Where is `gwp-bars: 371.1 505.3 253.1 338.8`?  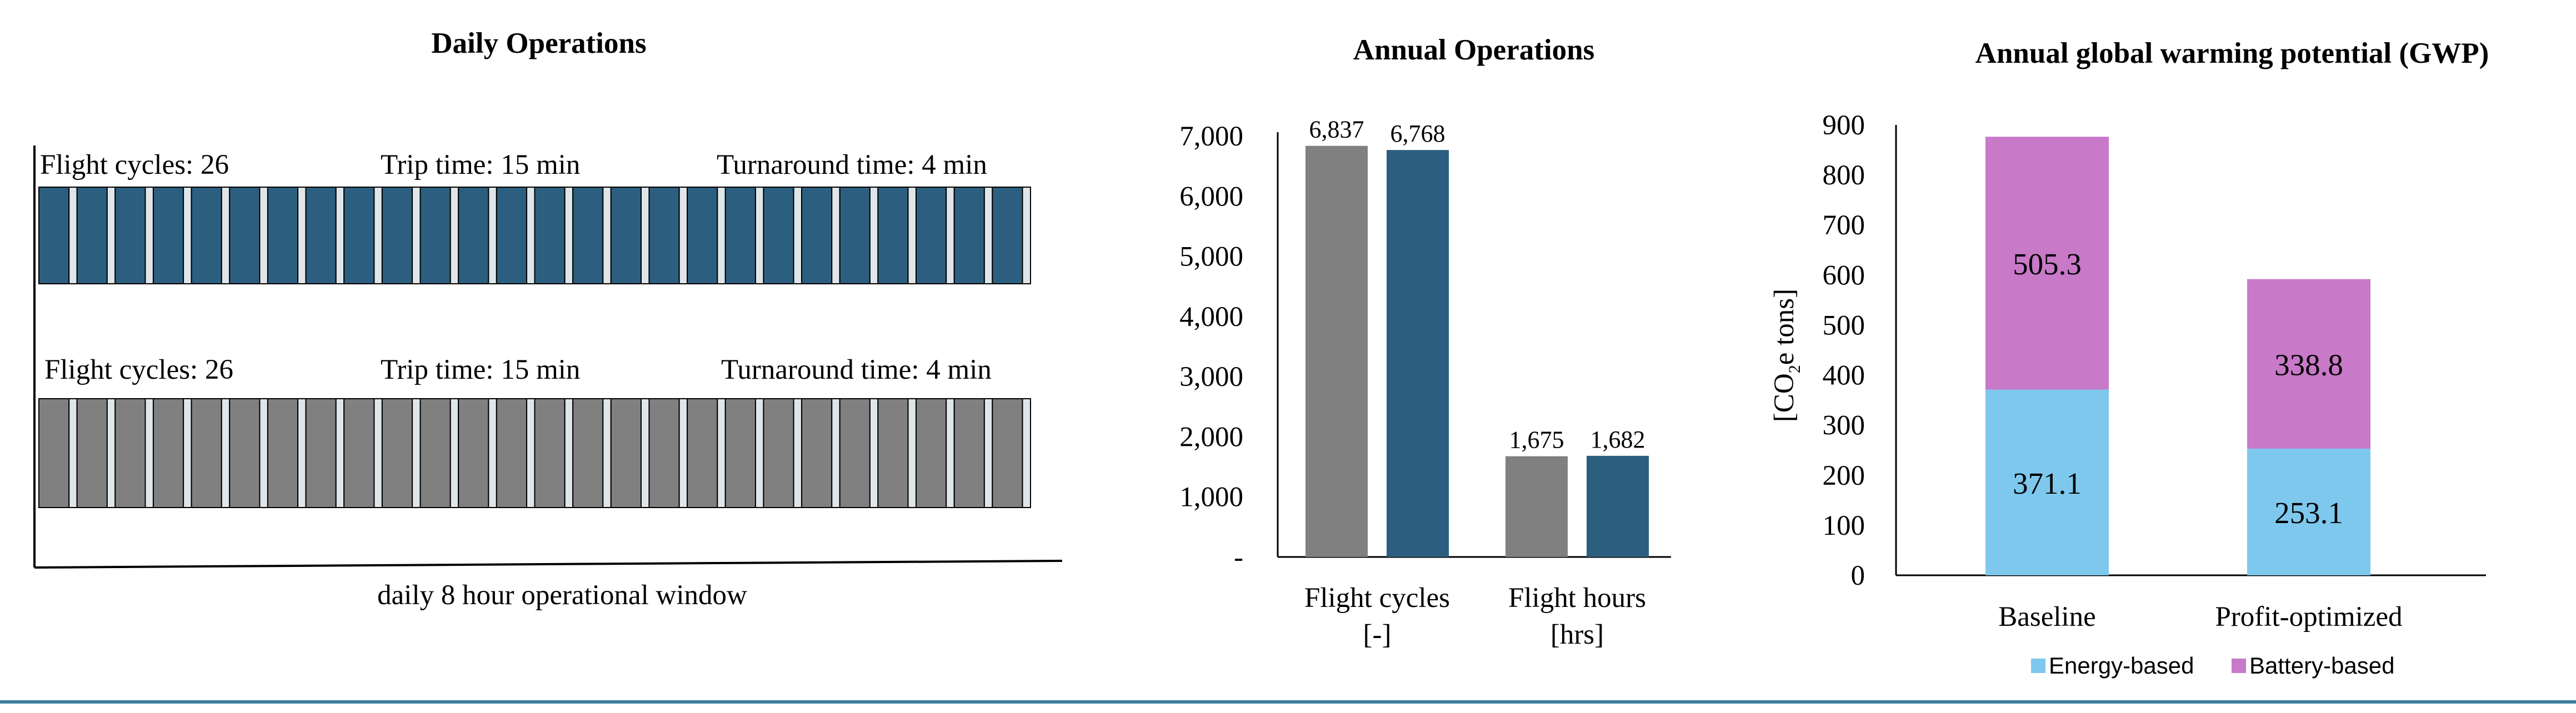
gwp-bars: 371.1 505.3 253.1 338.8 is located at coordinates (2177, 356).